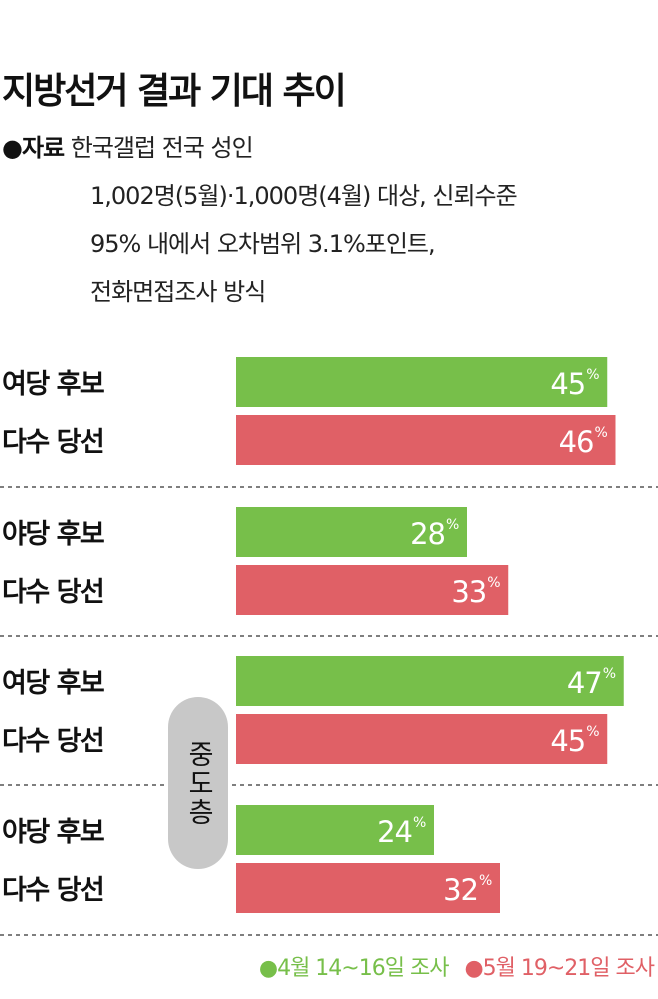 The image size is (658, 999). Describe the element at coordinates (259, 148) in the screenshot. I see `source-line-1: ●자료 한국갤럽 전국 성인` at that location.